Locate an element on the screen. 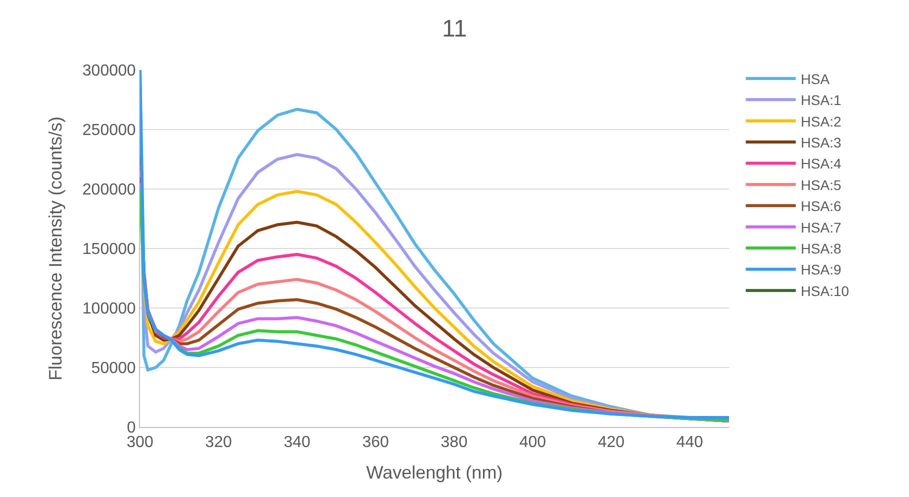 This screenshot has width=909, height=497. x-tick-label: 320 is located at coordinates (218, 443).